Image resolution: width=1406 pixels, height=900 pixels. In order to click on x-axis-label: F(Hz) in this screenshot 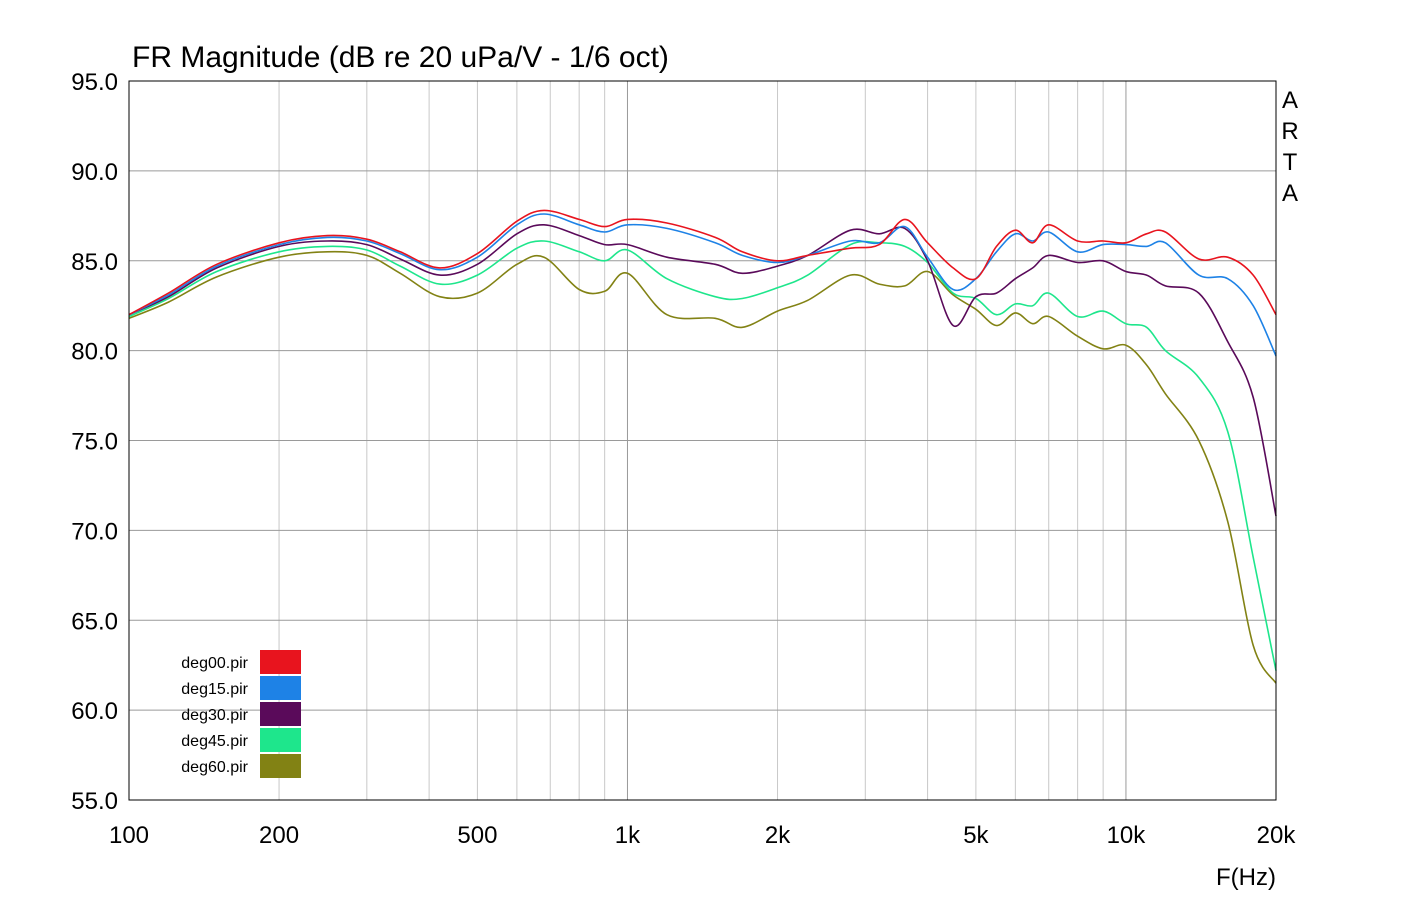, I will do `click(1246, 877)`.